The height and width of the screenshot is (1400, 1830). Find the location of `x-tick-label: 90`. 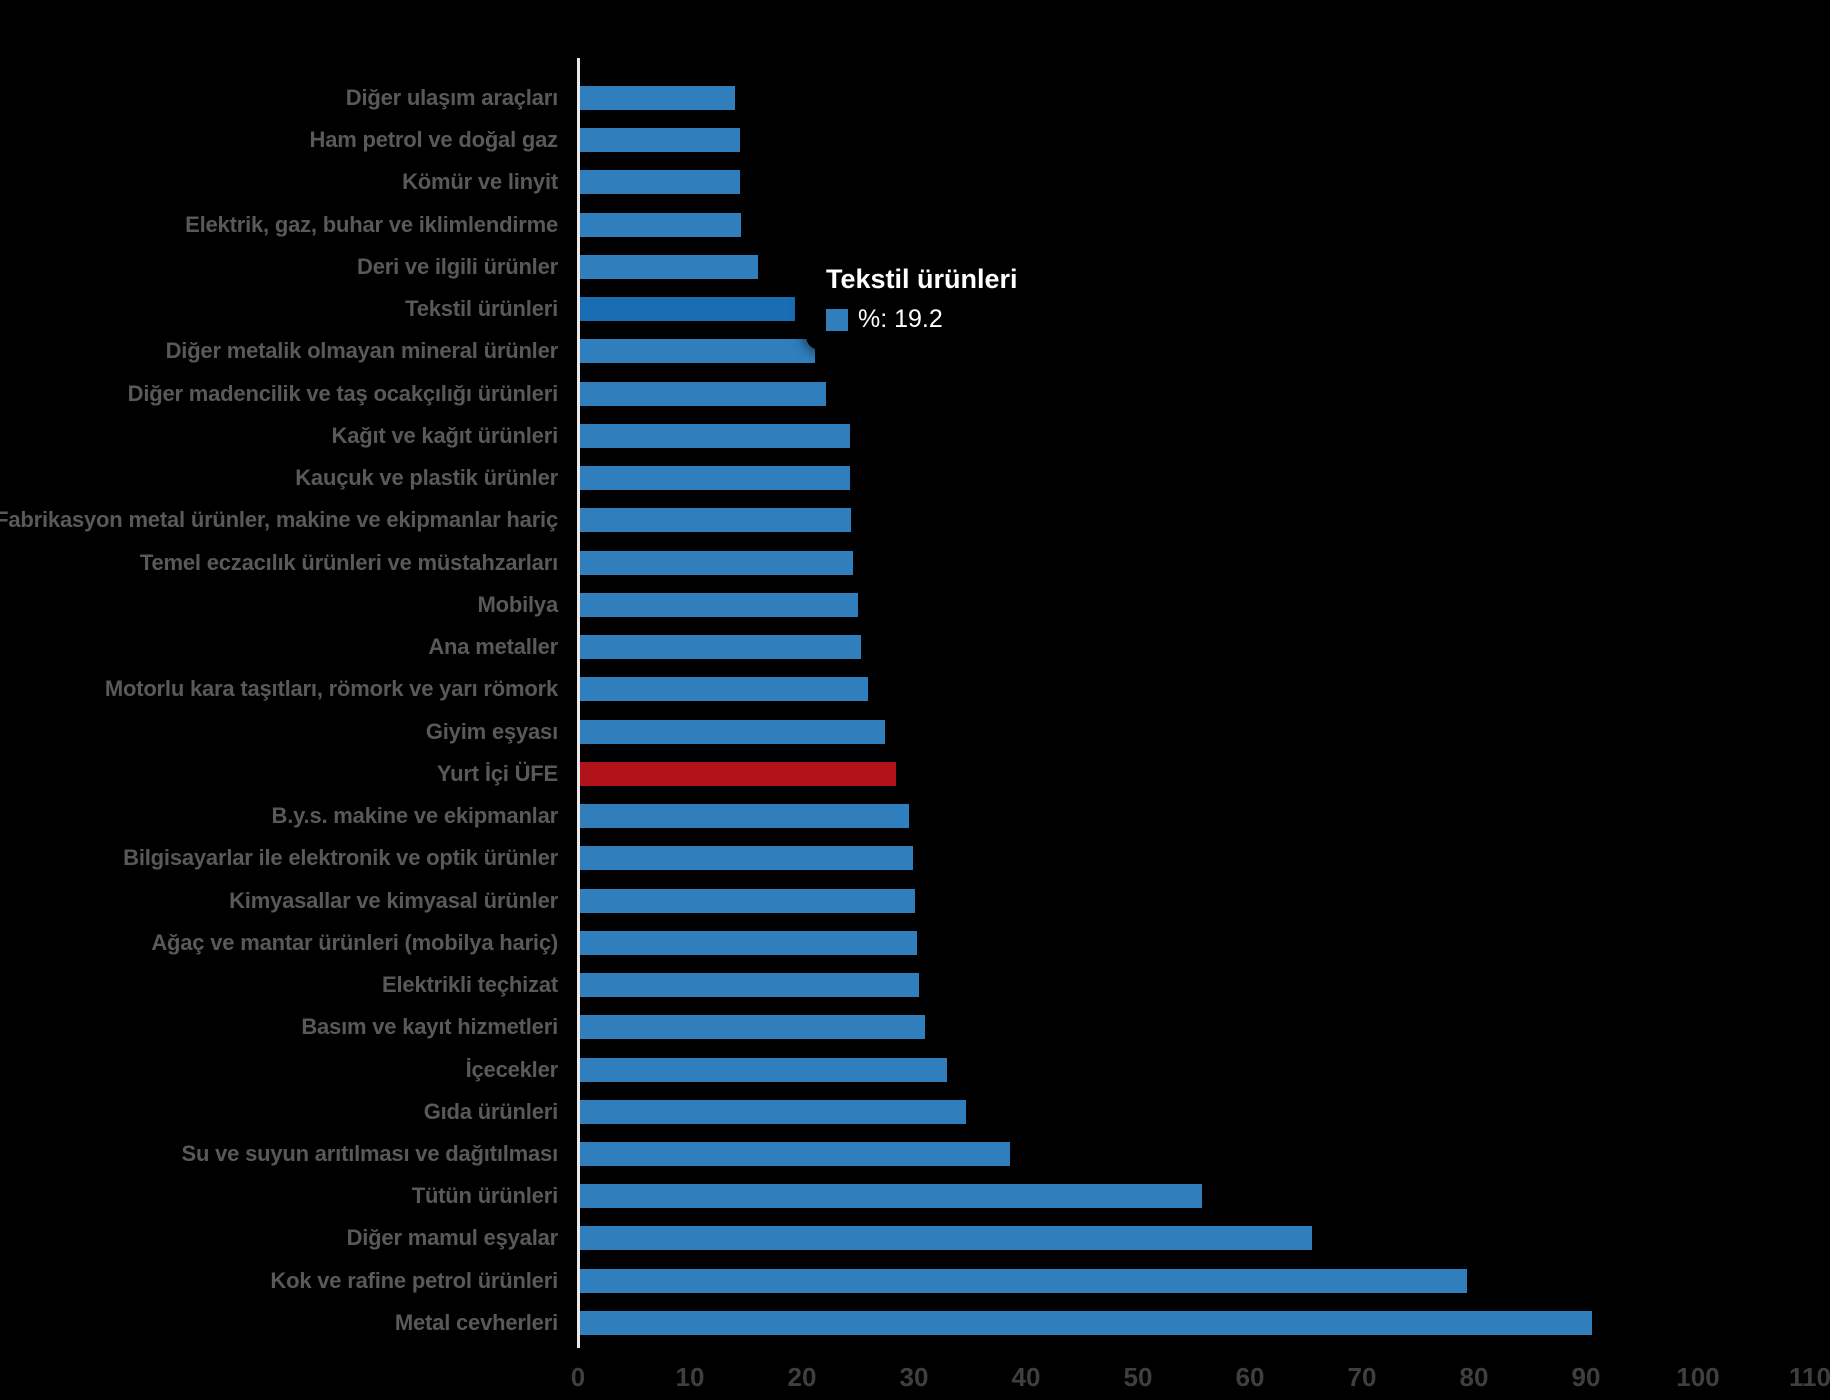

x-tick-label: 90 is located at coordinates (1586, 1377).